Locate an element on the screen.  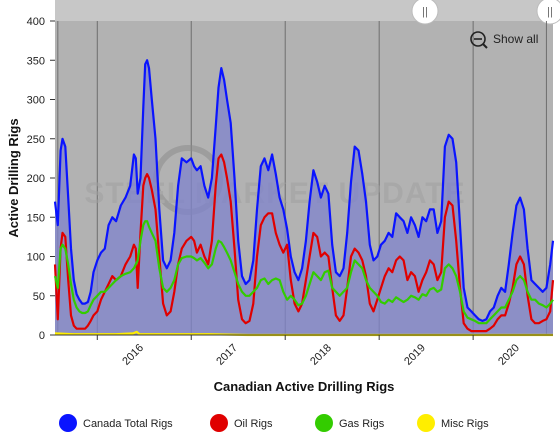
x-tick-label: 2019 is located at coordinates (415, 355).